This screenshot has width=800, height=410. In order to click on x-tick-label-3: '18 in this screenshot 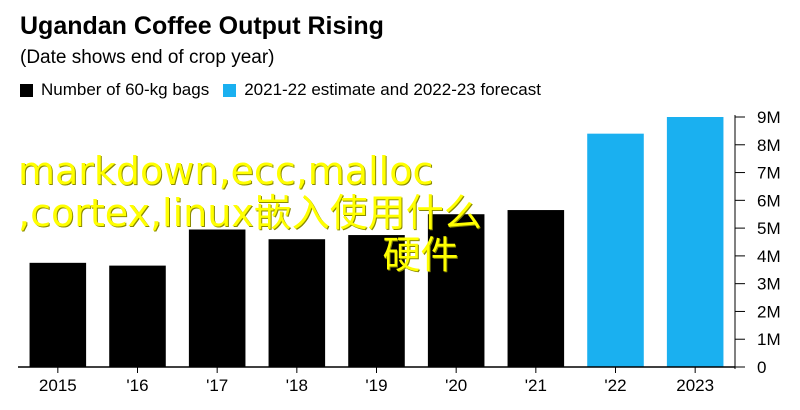, I will do `click(297, 385)`.